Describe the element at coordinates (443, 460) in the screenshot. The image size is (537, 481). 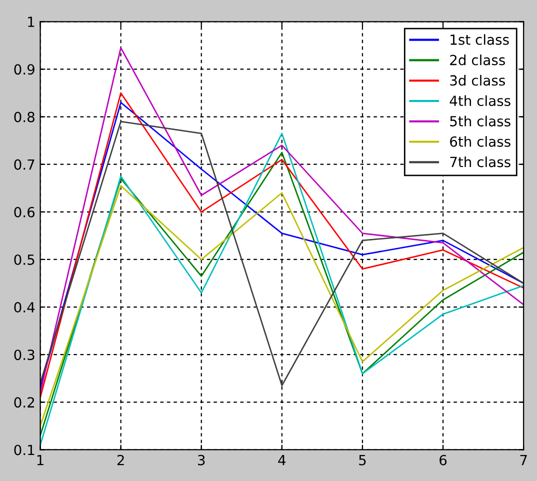
I see `x-tick-label: 6` at that location.